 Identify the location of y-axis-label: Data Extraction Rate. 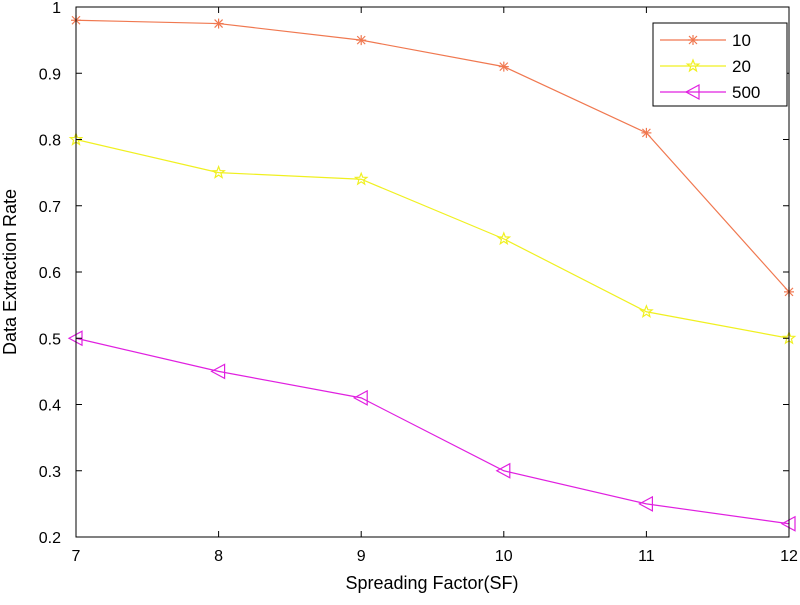
(10, 272).